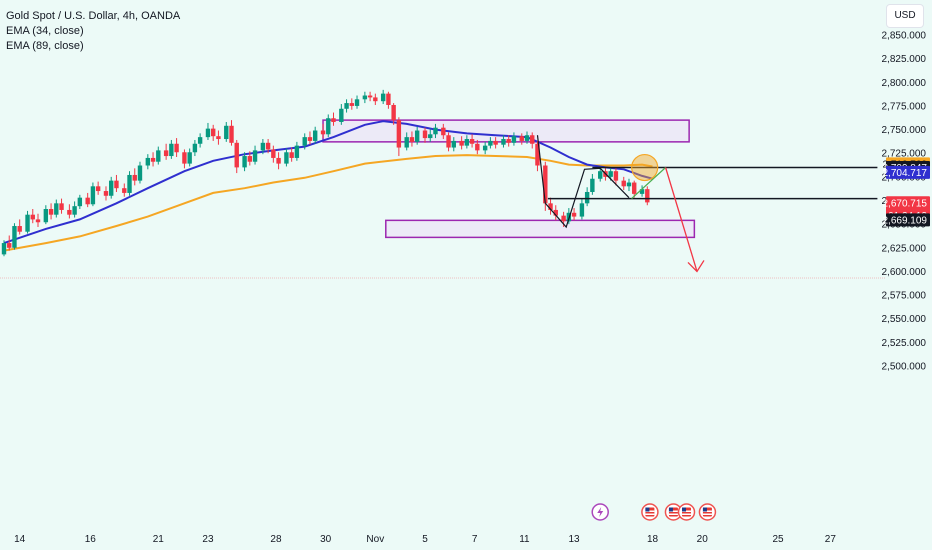 This screenshot has width=932, height=550. Describe the element at coordinates (475, 539) in the screenshot. I see `x-axis-tick-label: 7` at that location.